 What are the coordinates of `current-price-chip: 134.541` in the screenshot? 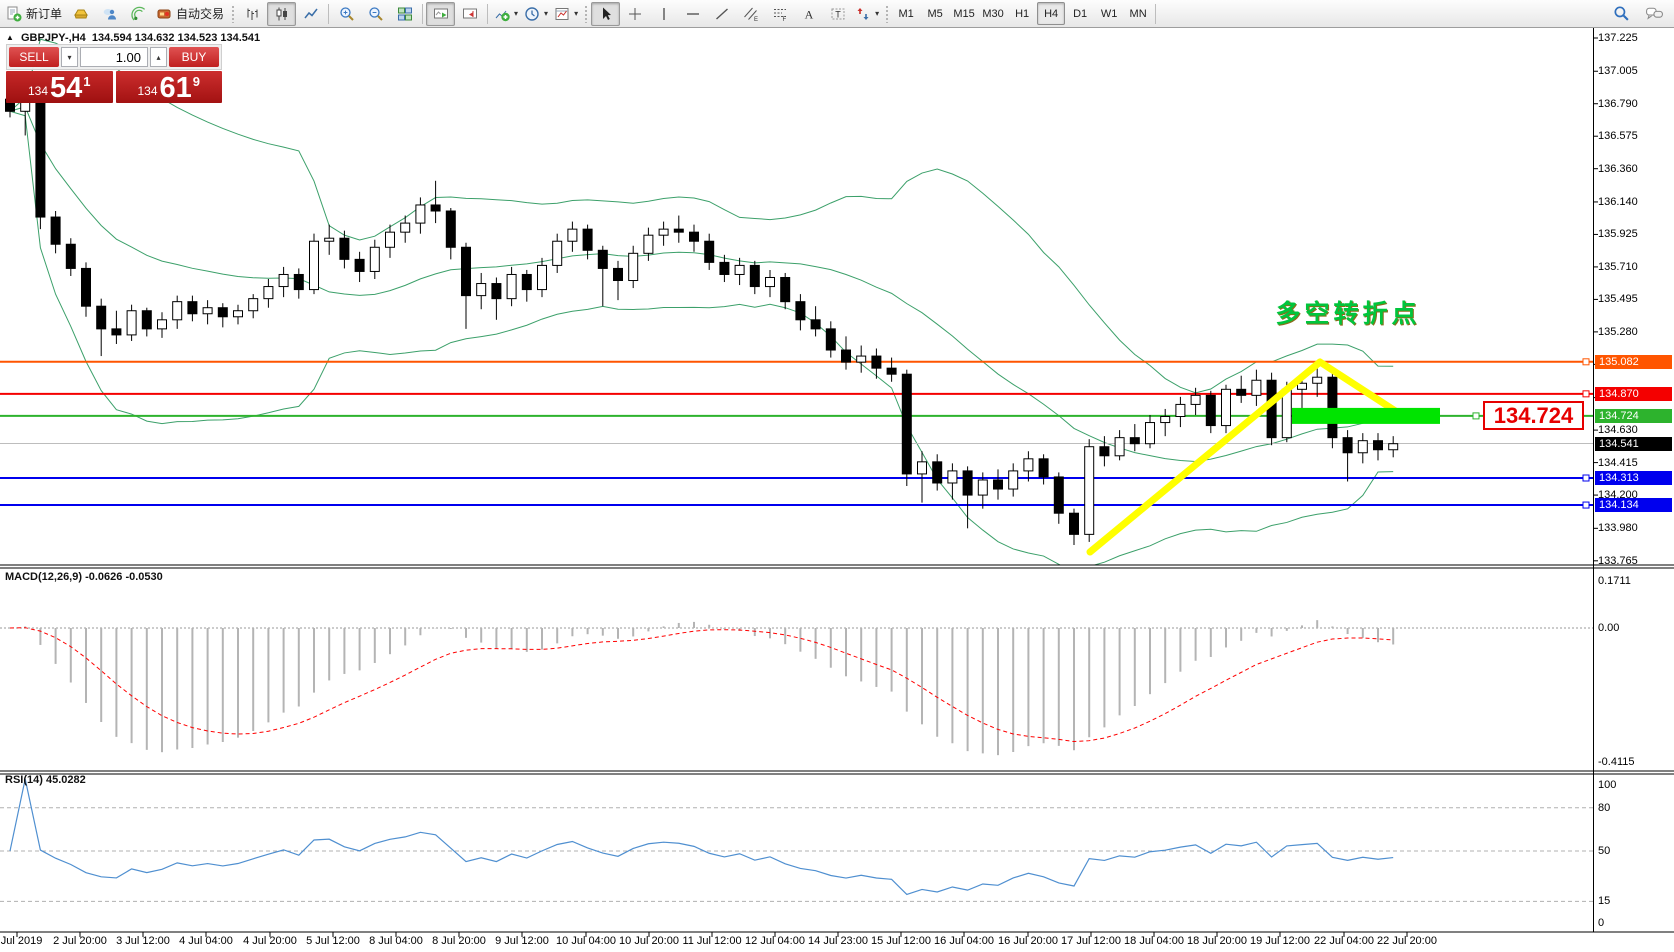 It's located at (1633, 443).